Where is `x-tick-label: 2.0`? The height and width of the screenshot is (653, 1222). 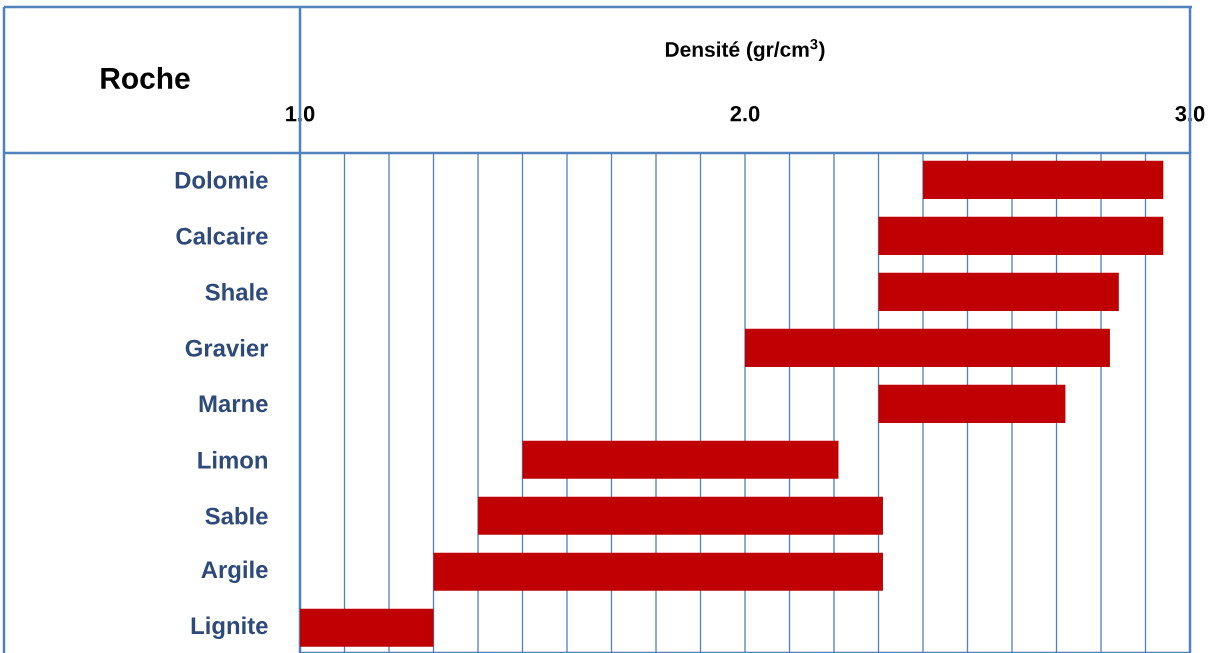 x-tick-label: 2.0 is located at coordinates (745, 113).